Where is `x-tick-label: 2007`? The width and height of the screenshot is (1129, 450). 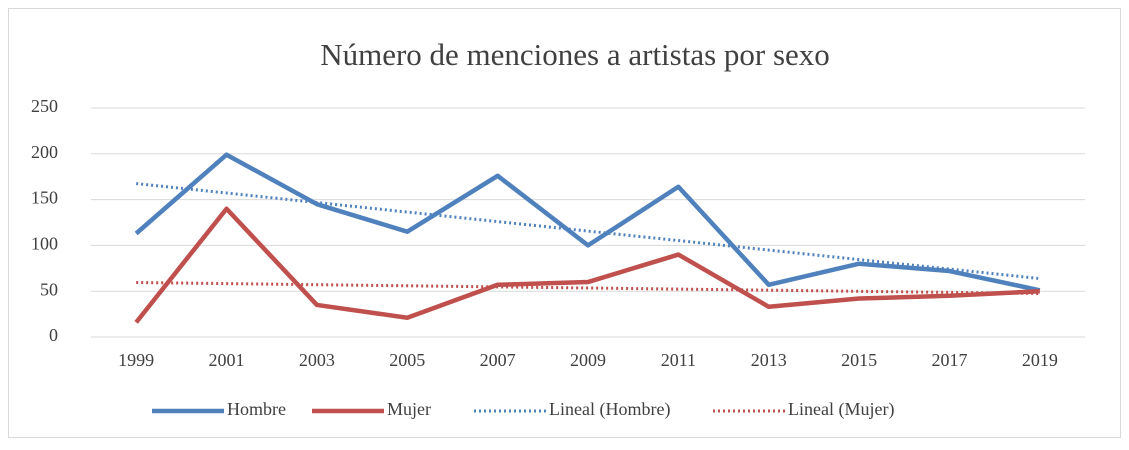 x-tick-label: 2007 is located at coordinates (498, 360).